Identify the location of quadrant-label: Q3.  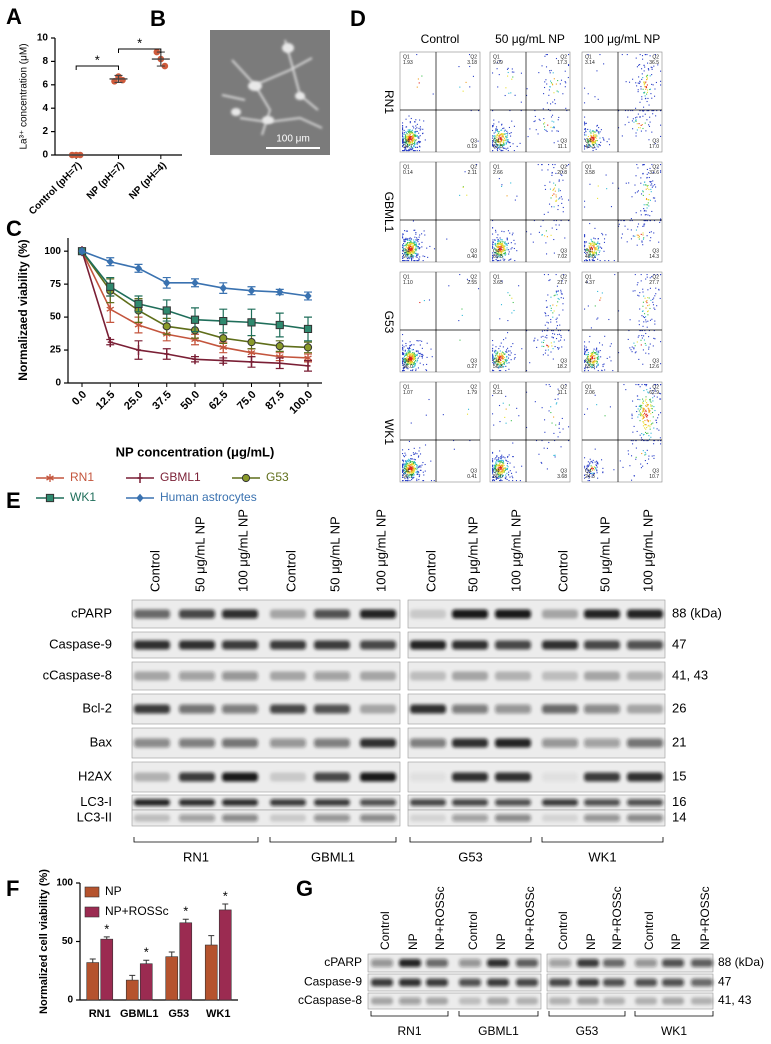
(473, 471).